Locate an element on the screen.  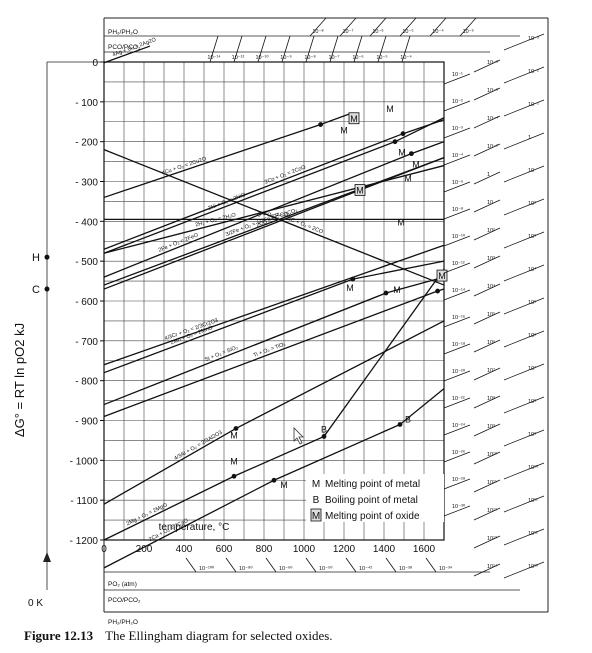
right-po2-tick: 10⁻²⁴ is located at coordinates (459, 425).